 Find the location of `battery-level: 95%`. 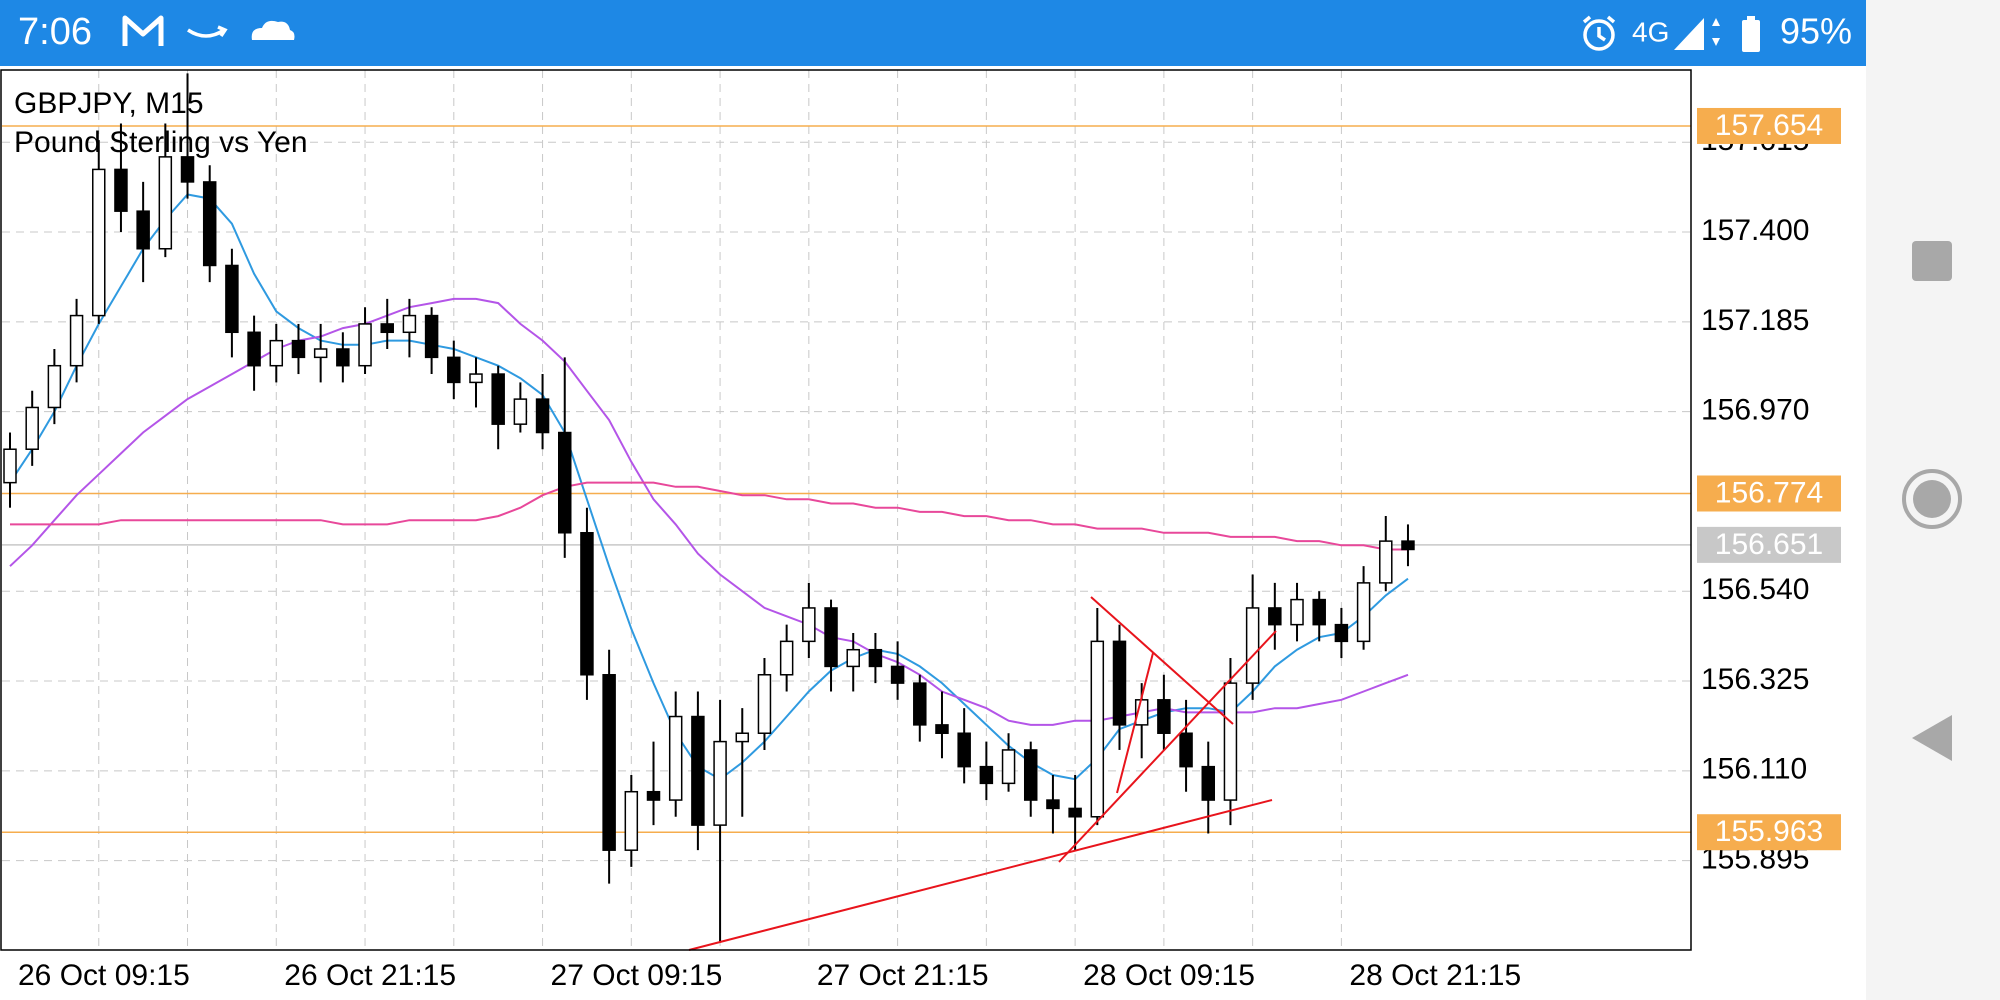

battery-level: 95% is located at coordinates (1816, 31).